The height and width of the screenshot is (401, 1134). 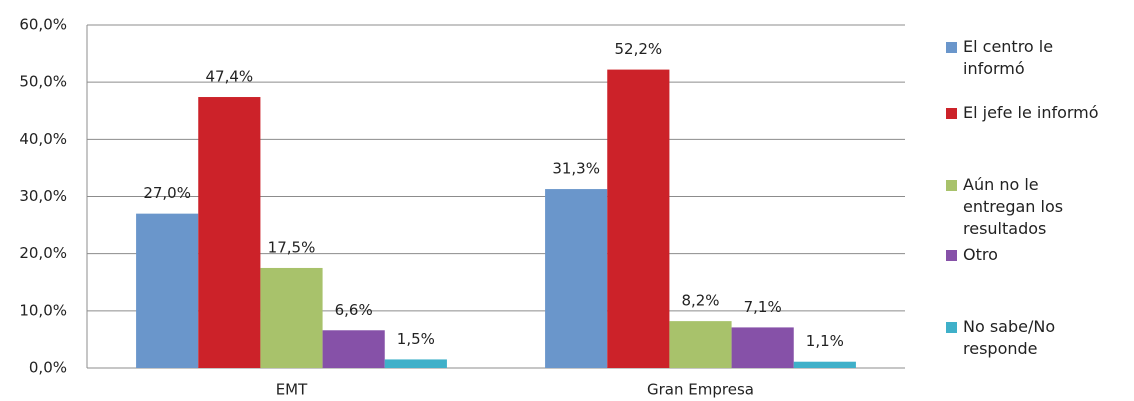 I want to click on legend-item: El jefe le informó, so click(x=1039, y=113).